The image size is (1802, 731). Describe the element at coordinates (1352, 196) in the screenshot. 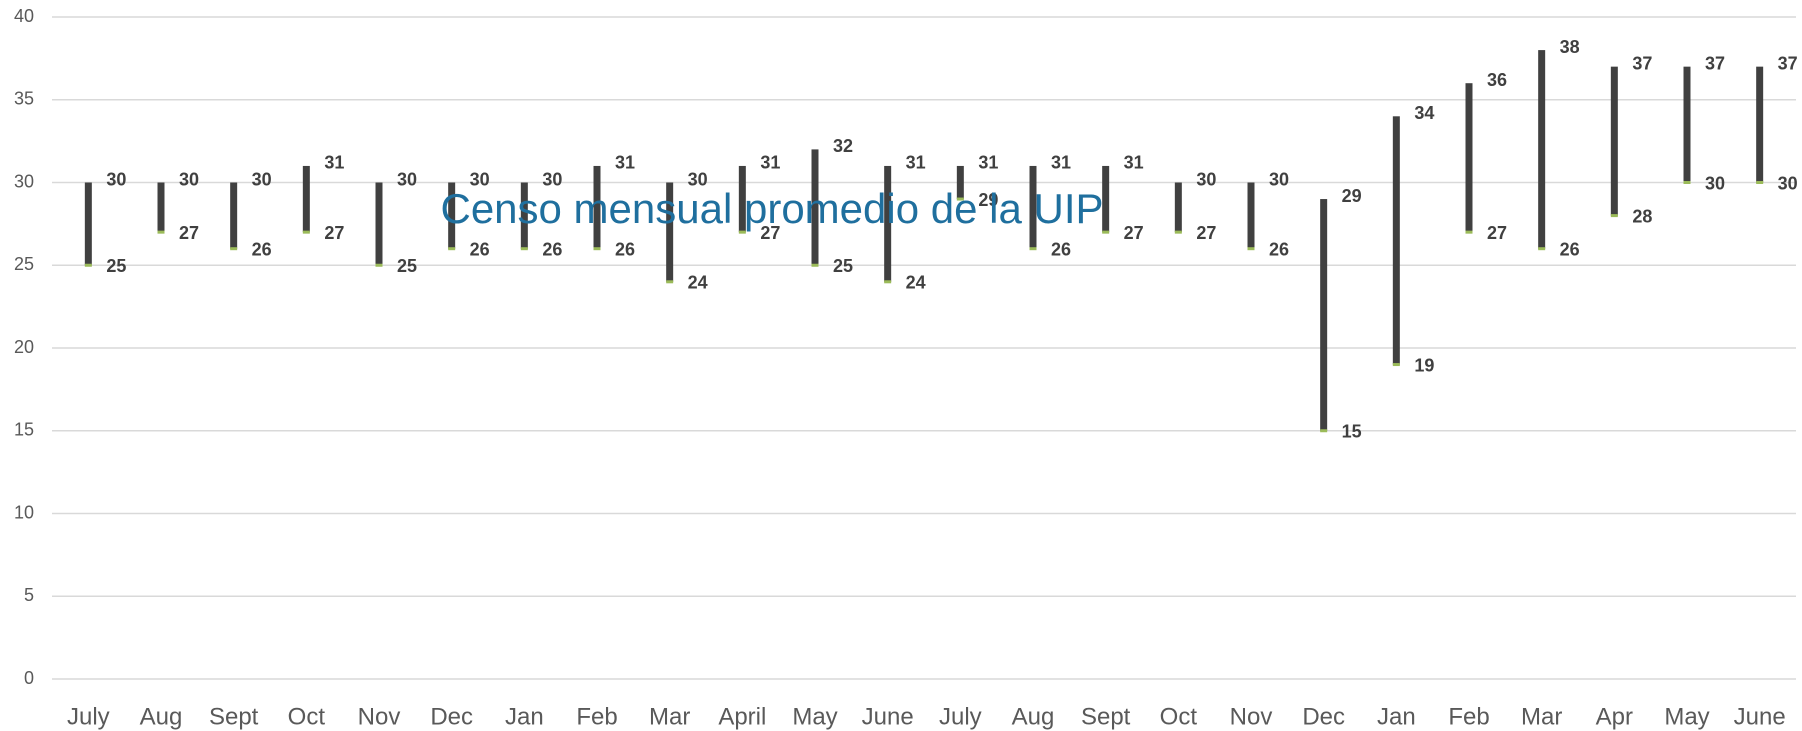

I see `high-label: 29` at that location.